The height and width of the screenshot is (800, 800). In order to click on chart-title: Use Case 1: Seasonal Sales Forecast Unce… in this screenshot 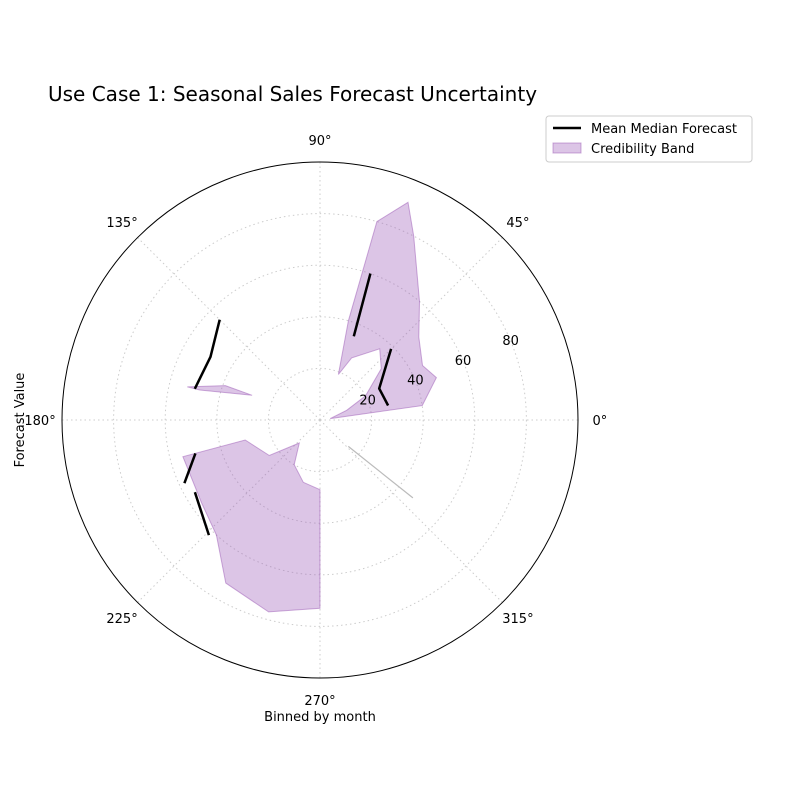, I will do `click(292, 94)`.